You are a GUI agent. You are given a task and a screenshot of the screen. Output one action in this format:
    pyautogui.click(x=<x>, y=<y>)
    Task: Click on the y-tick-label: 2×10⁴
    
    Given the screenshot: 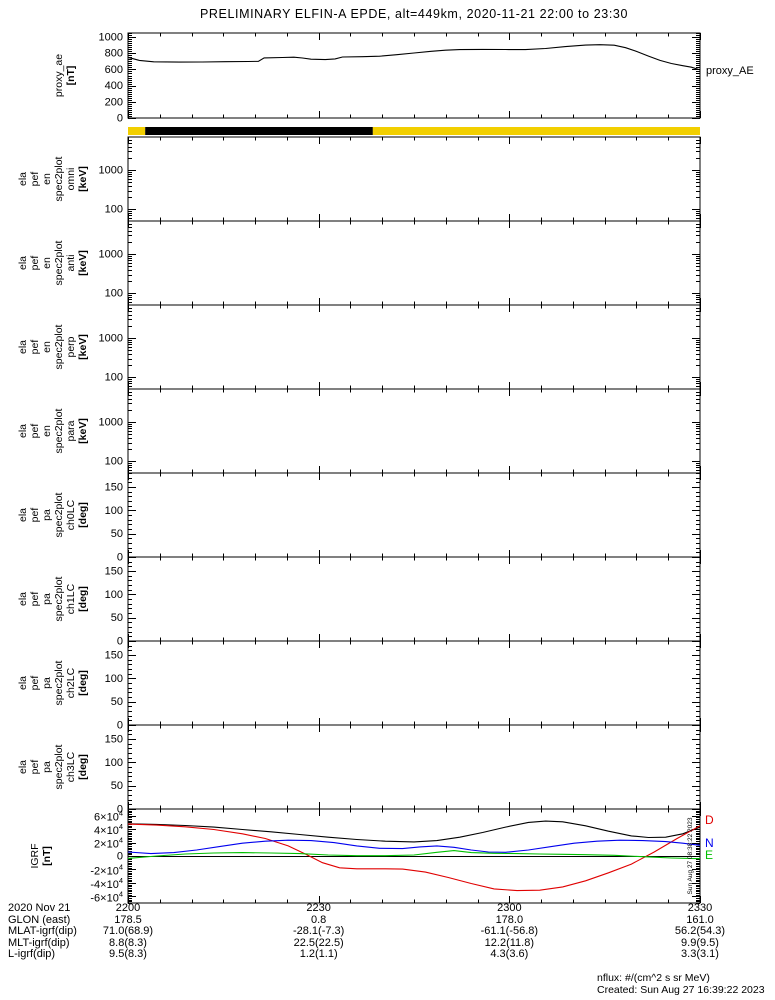 What is the action you would take?
    pyautogui.click(x=108, y=843)
    